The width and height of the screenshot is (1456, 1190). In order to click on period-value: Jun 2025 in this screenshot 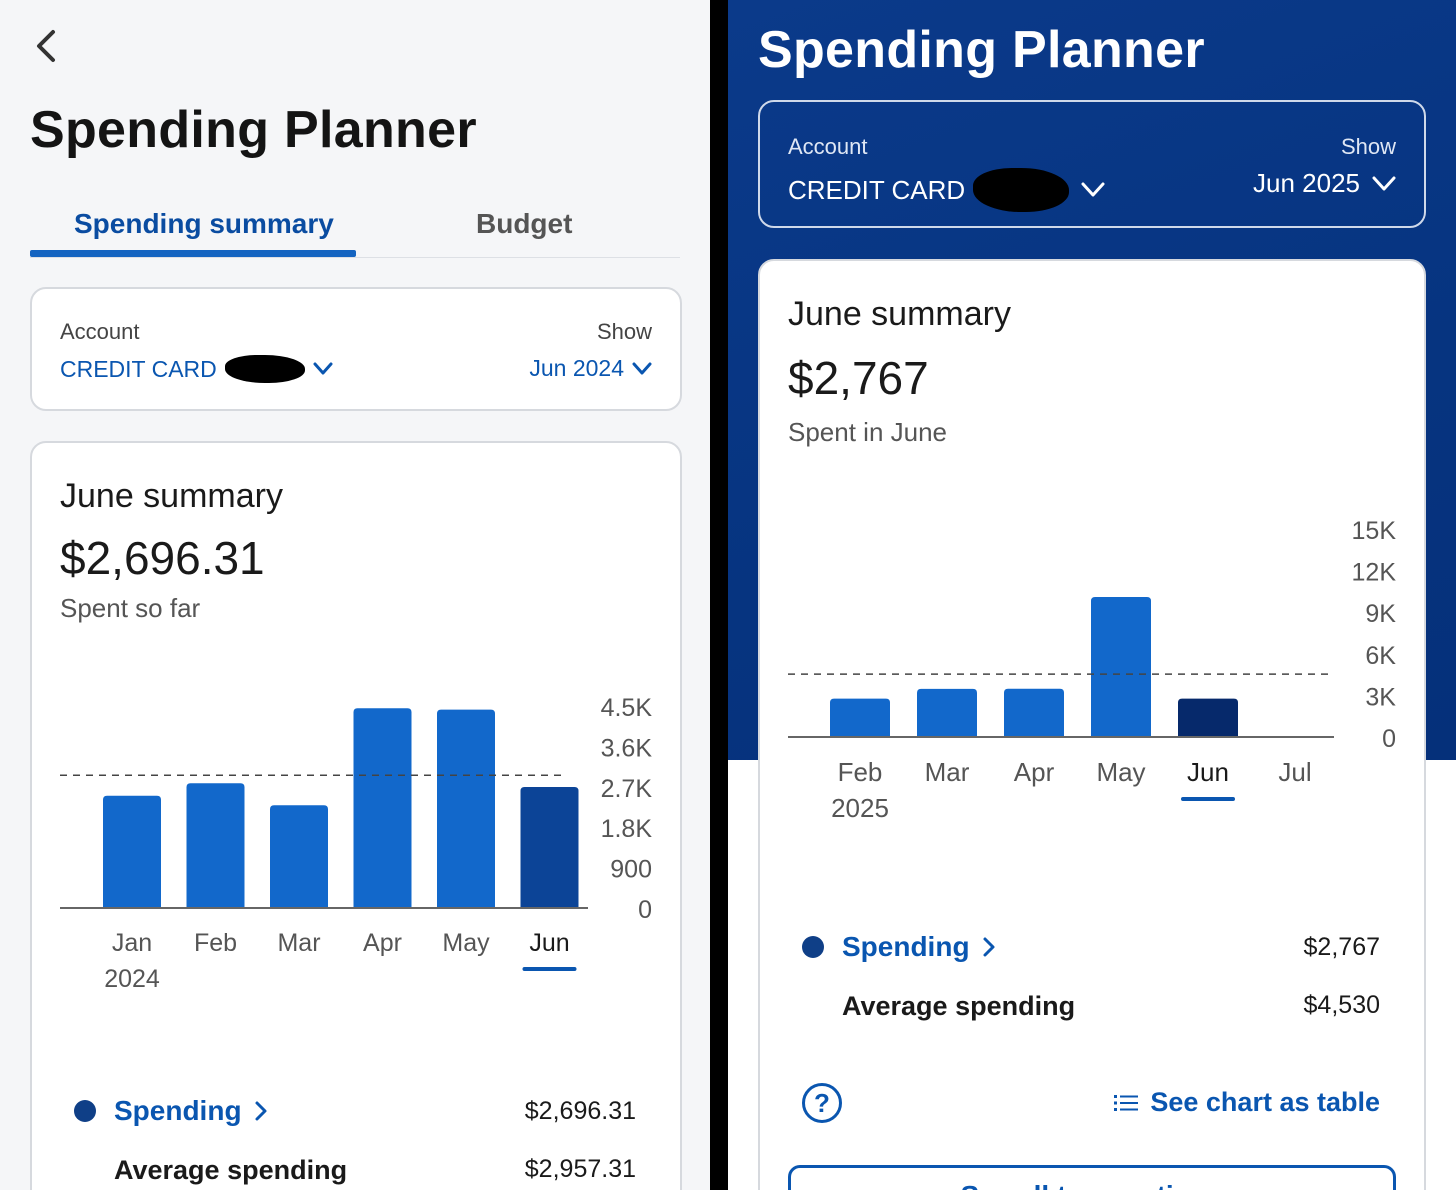, I will do `click(1306, 183)`.